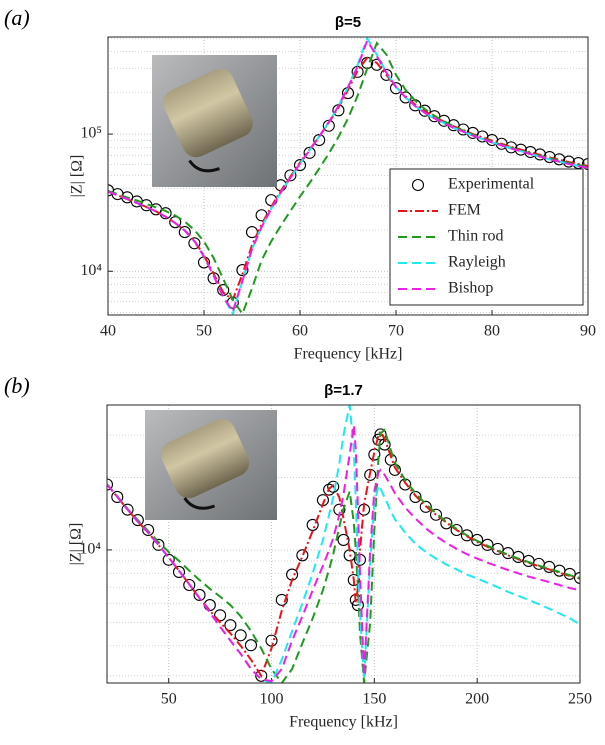 The image size is (605, 745). I want to click on legend-label: Rayleigh, so click(477, 262).